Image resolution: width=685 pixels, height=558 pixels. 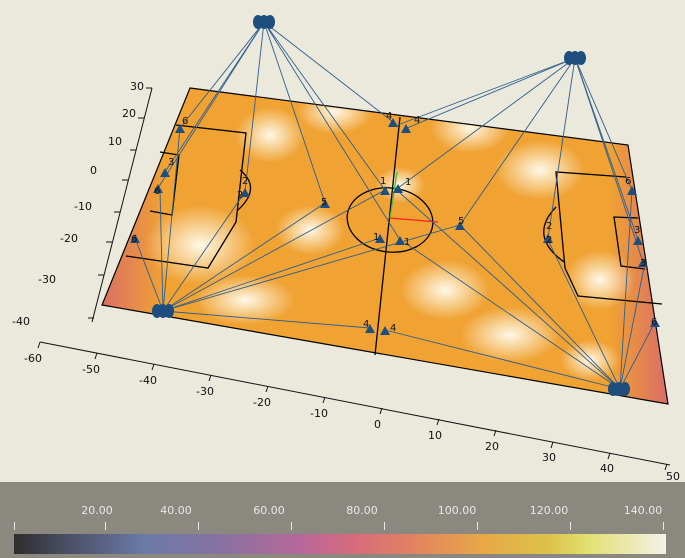 What do you see at coordinates (83, 206) in the screenshot?
I see `y-tick-label: -10` at bounding box center [83, 206].